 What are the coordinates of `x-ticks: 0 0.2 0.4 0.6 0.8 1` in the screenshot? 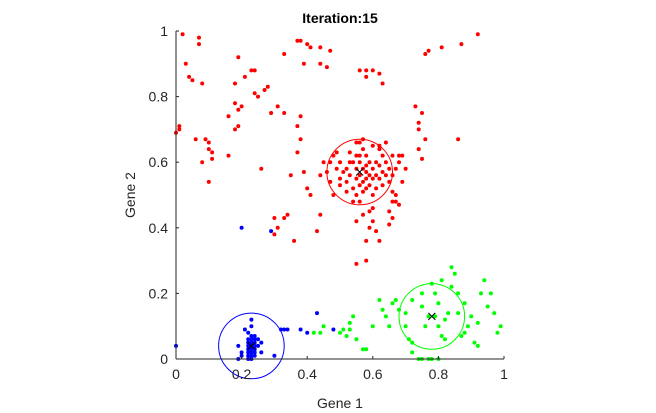 It's located at (340, 369).